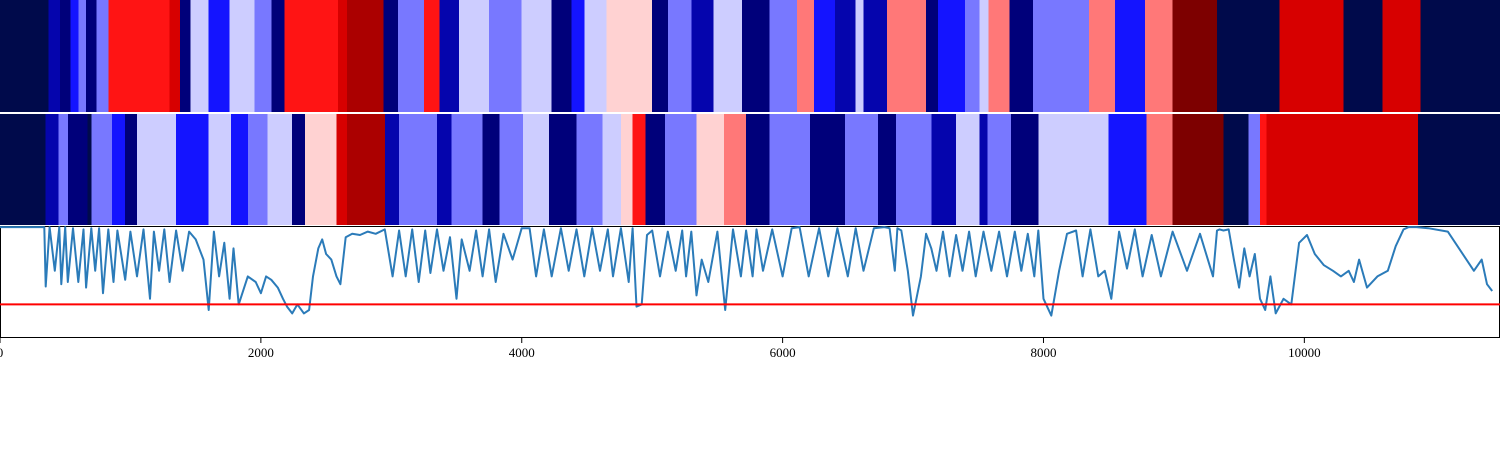 Image resolution: width=1500 pixels, height=450 pixels. Describe the element at coordinates (261, 352) in the screenshot. I see `x-tick-label: 2000` at that location.